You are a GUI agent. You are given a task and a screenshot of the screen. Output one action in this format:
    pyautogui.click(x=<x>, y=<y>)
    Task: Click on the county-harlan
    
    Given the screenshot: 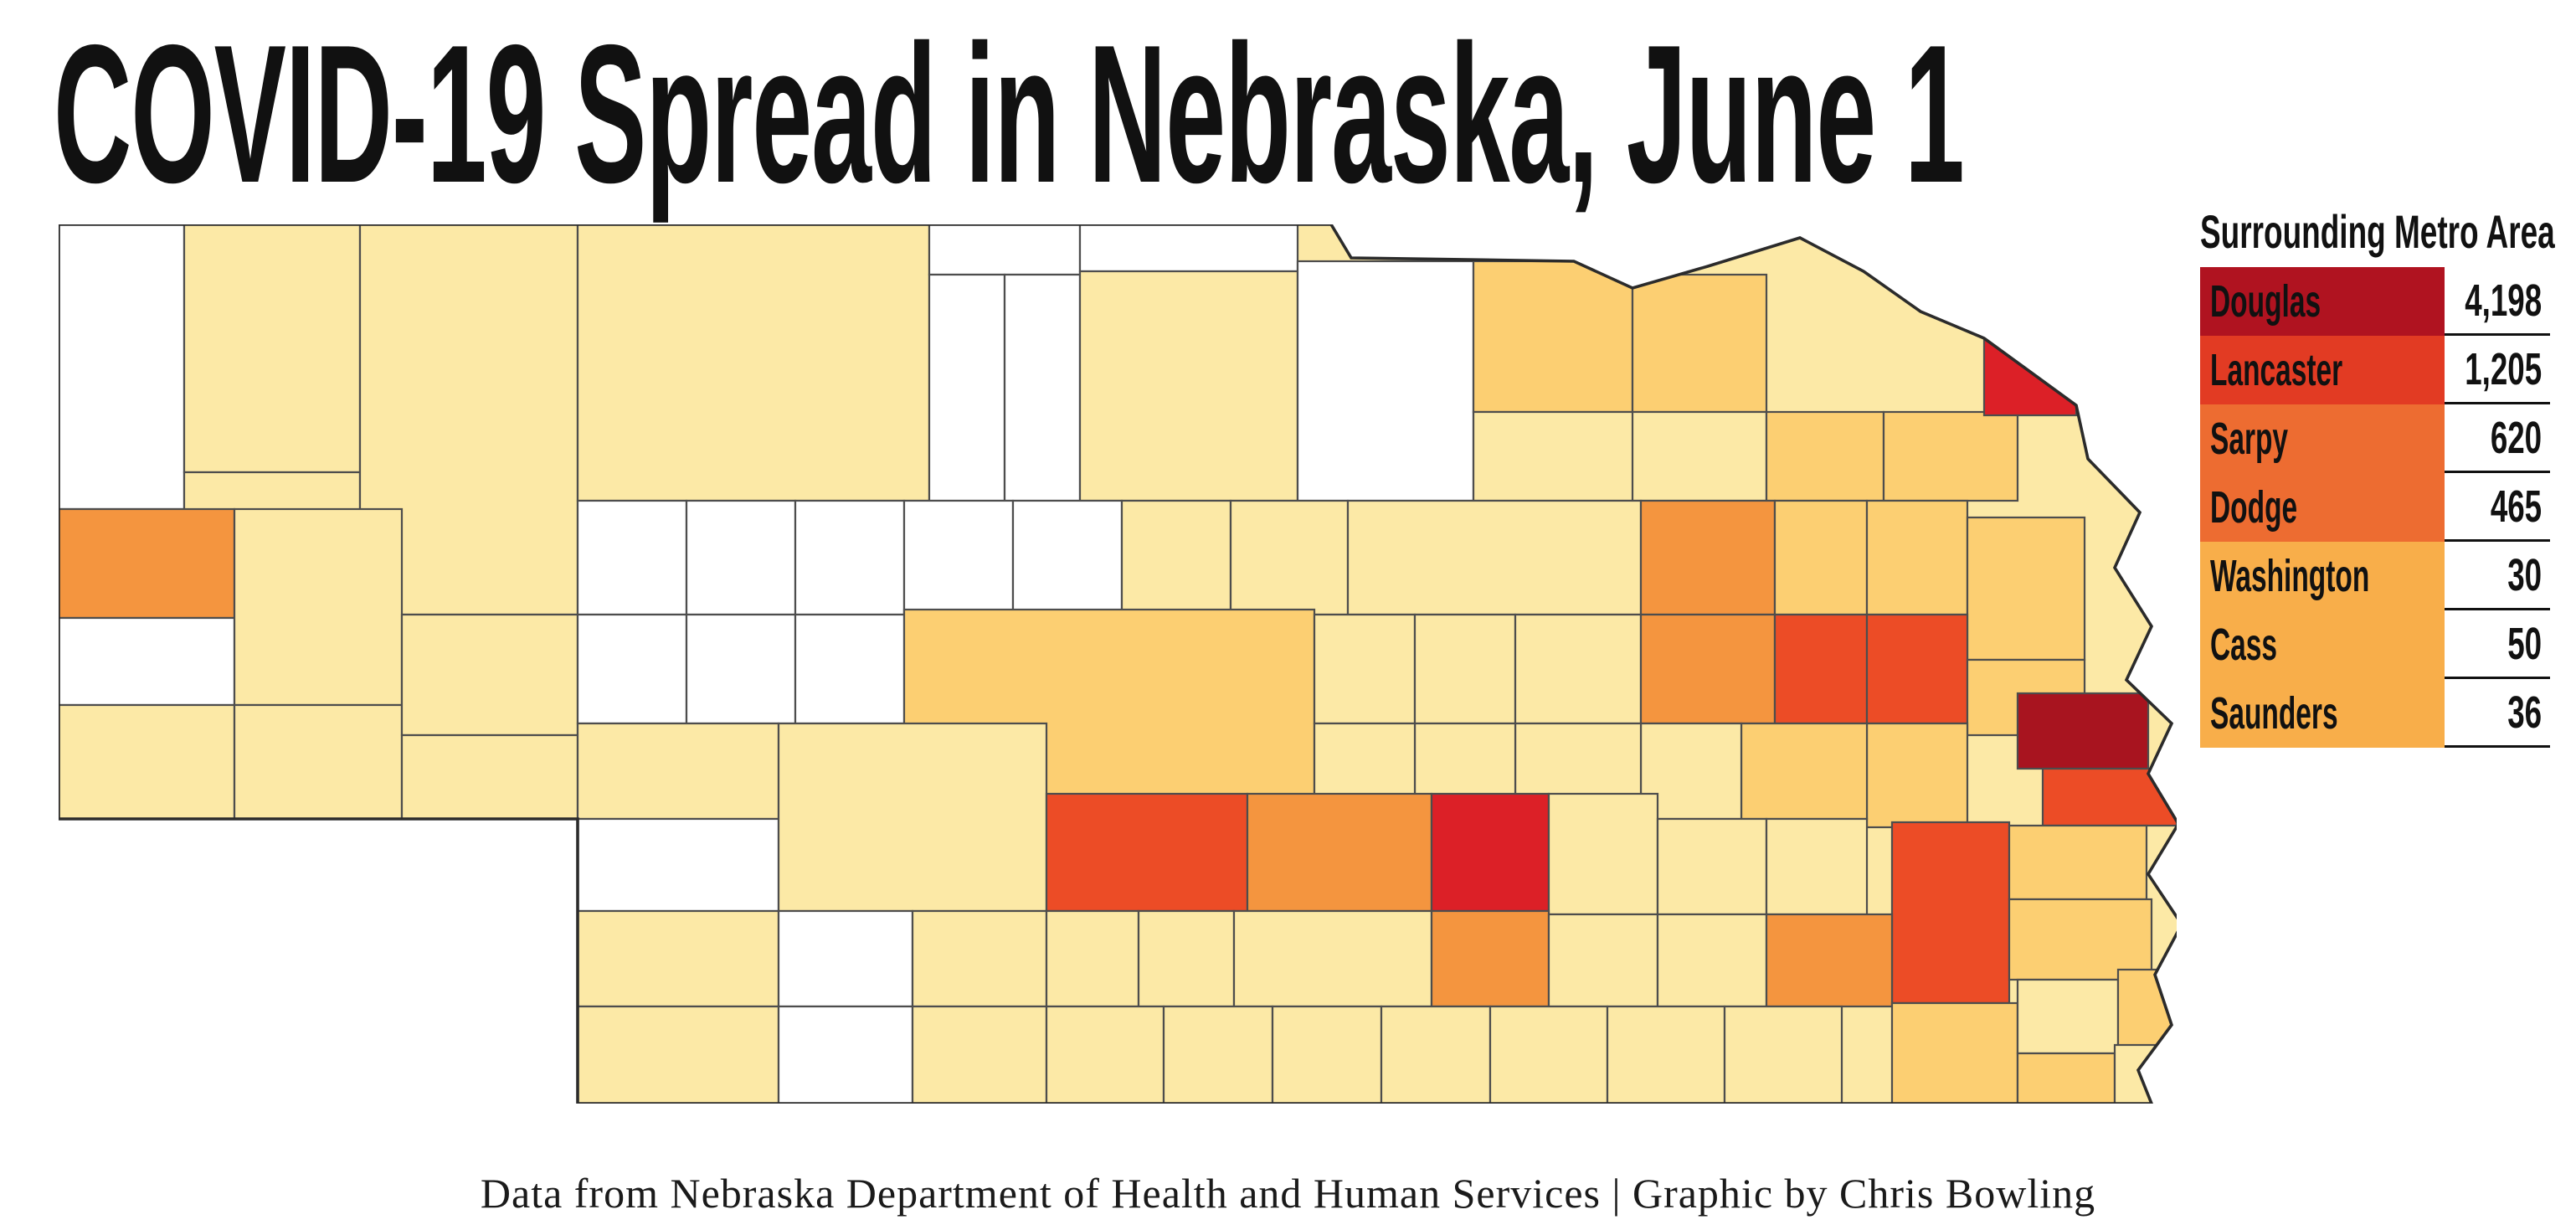 What is the action you would take?
    pyautogui.click(x=1218, y=1055)
    